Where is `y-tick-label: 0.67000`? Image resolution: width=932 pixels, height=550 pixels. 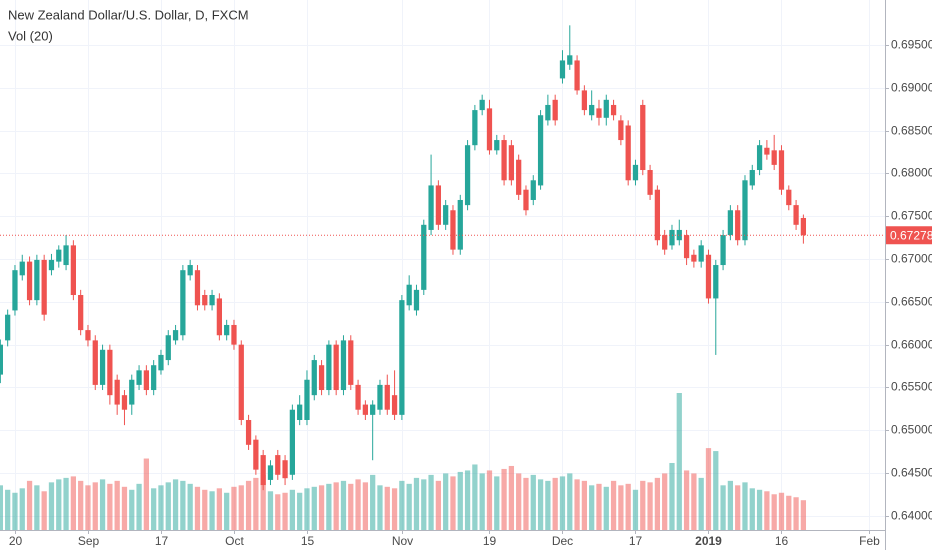 y-tick-label: 0.67000 is located at coordinates (911, 259).